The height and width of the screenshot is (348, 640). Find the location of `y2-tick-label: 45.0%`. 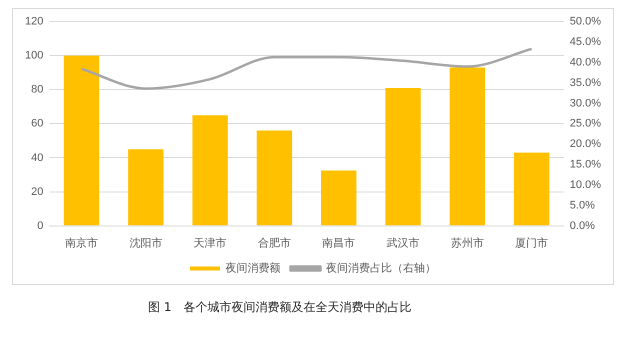

y2-tick-label: 45.0% is located at coordinates (586, 42).